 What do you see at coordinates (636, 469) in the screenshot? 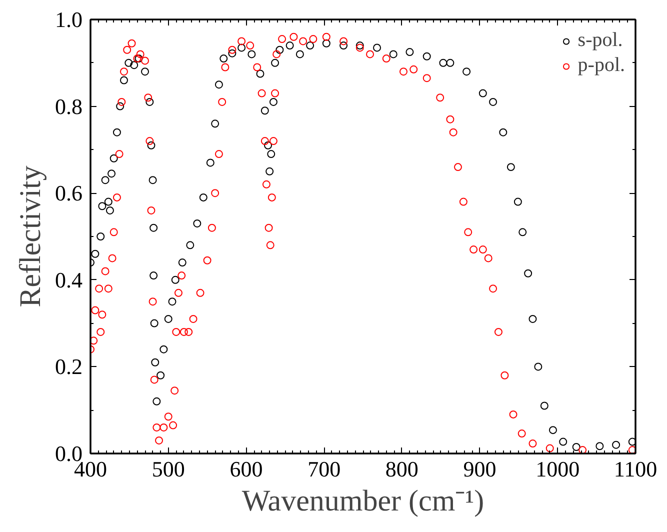
I see `x-tick-label: 1100` at bounding box center [636, 469].